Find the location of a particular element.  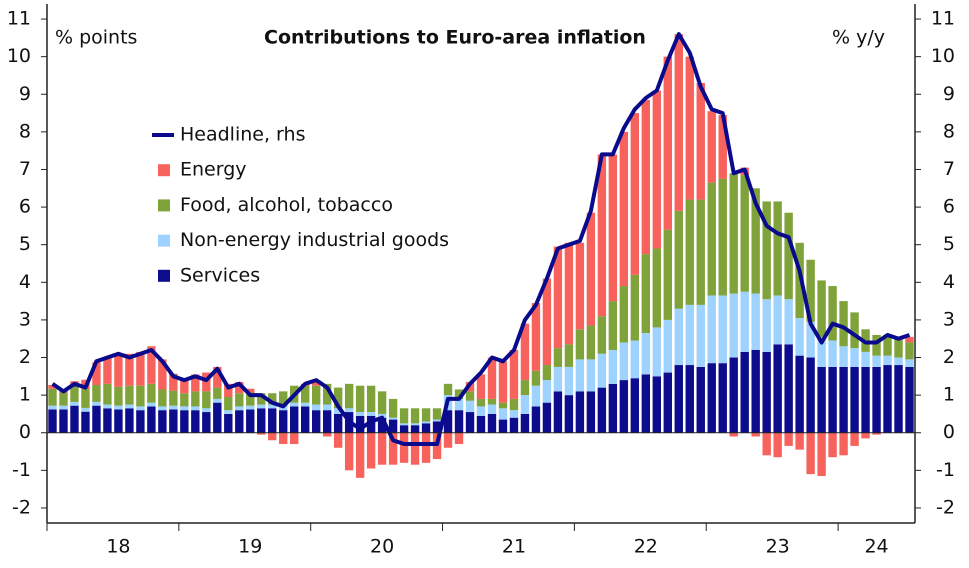

y2-tick-label: 4 is located at coordinates (949, 282).